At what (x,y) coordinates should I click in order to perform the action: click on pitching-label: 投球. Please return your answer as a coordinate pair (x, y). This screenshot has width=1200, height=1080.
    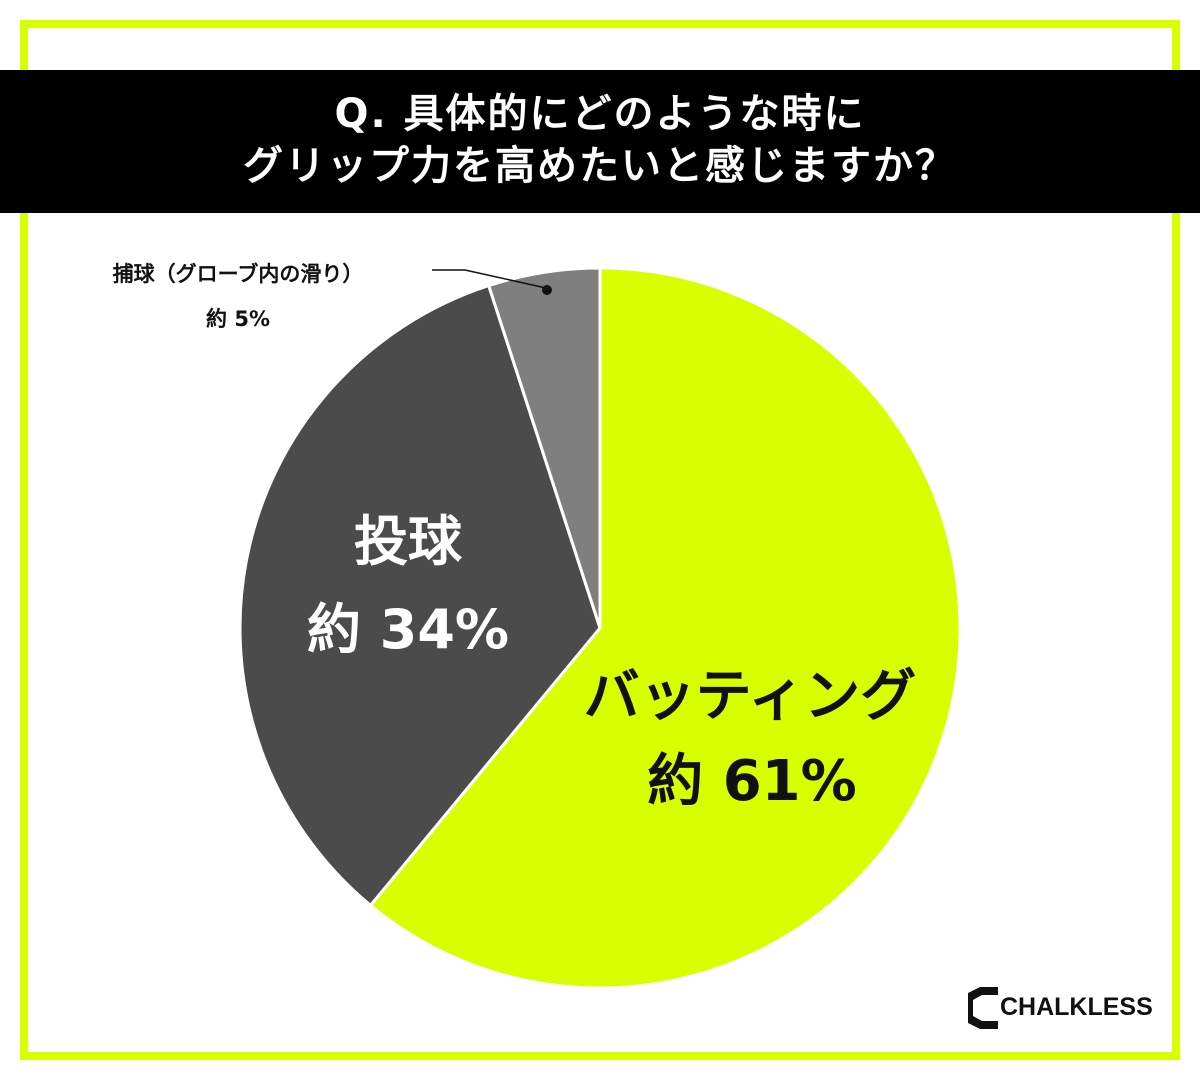
    Looking at the image, I should click on (408, 541).